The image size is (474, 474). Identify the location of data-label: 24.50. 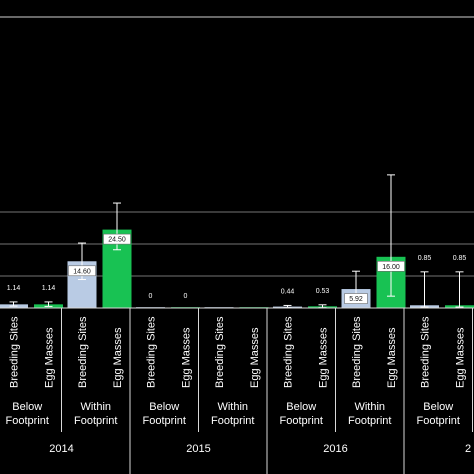
(117, 240).